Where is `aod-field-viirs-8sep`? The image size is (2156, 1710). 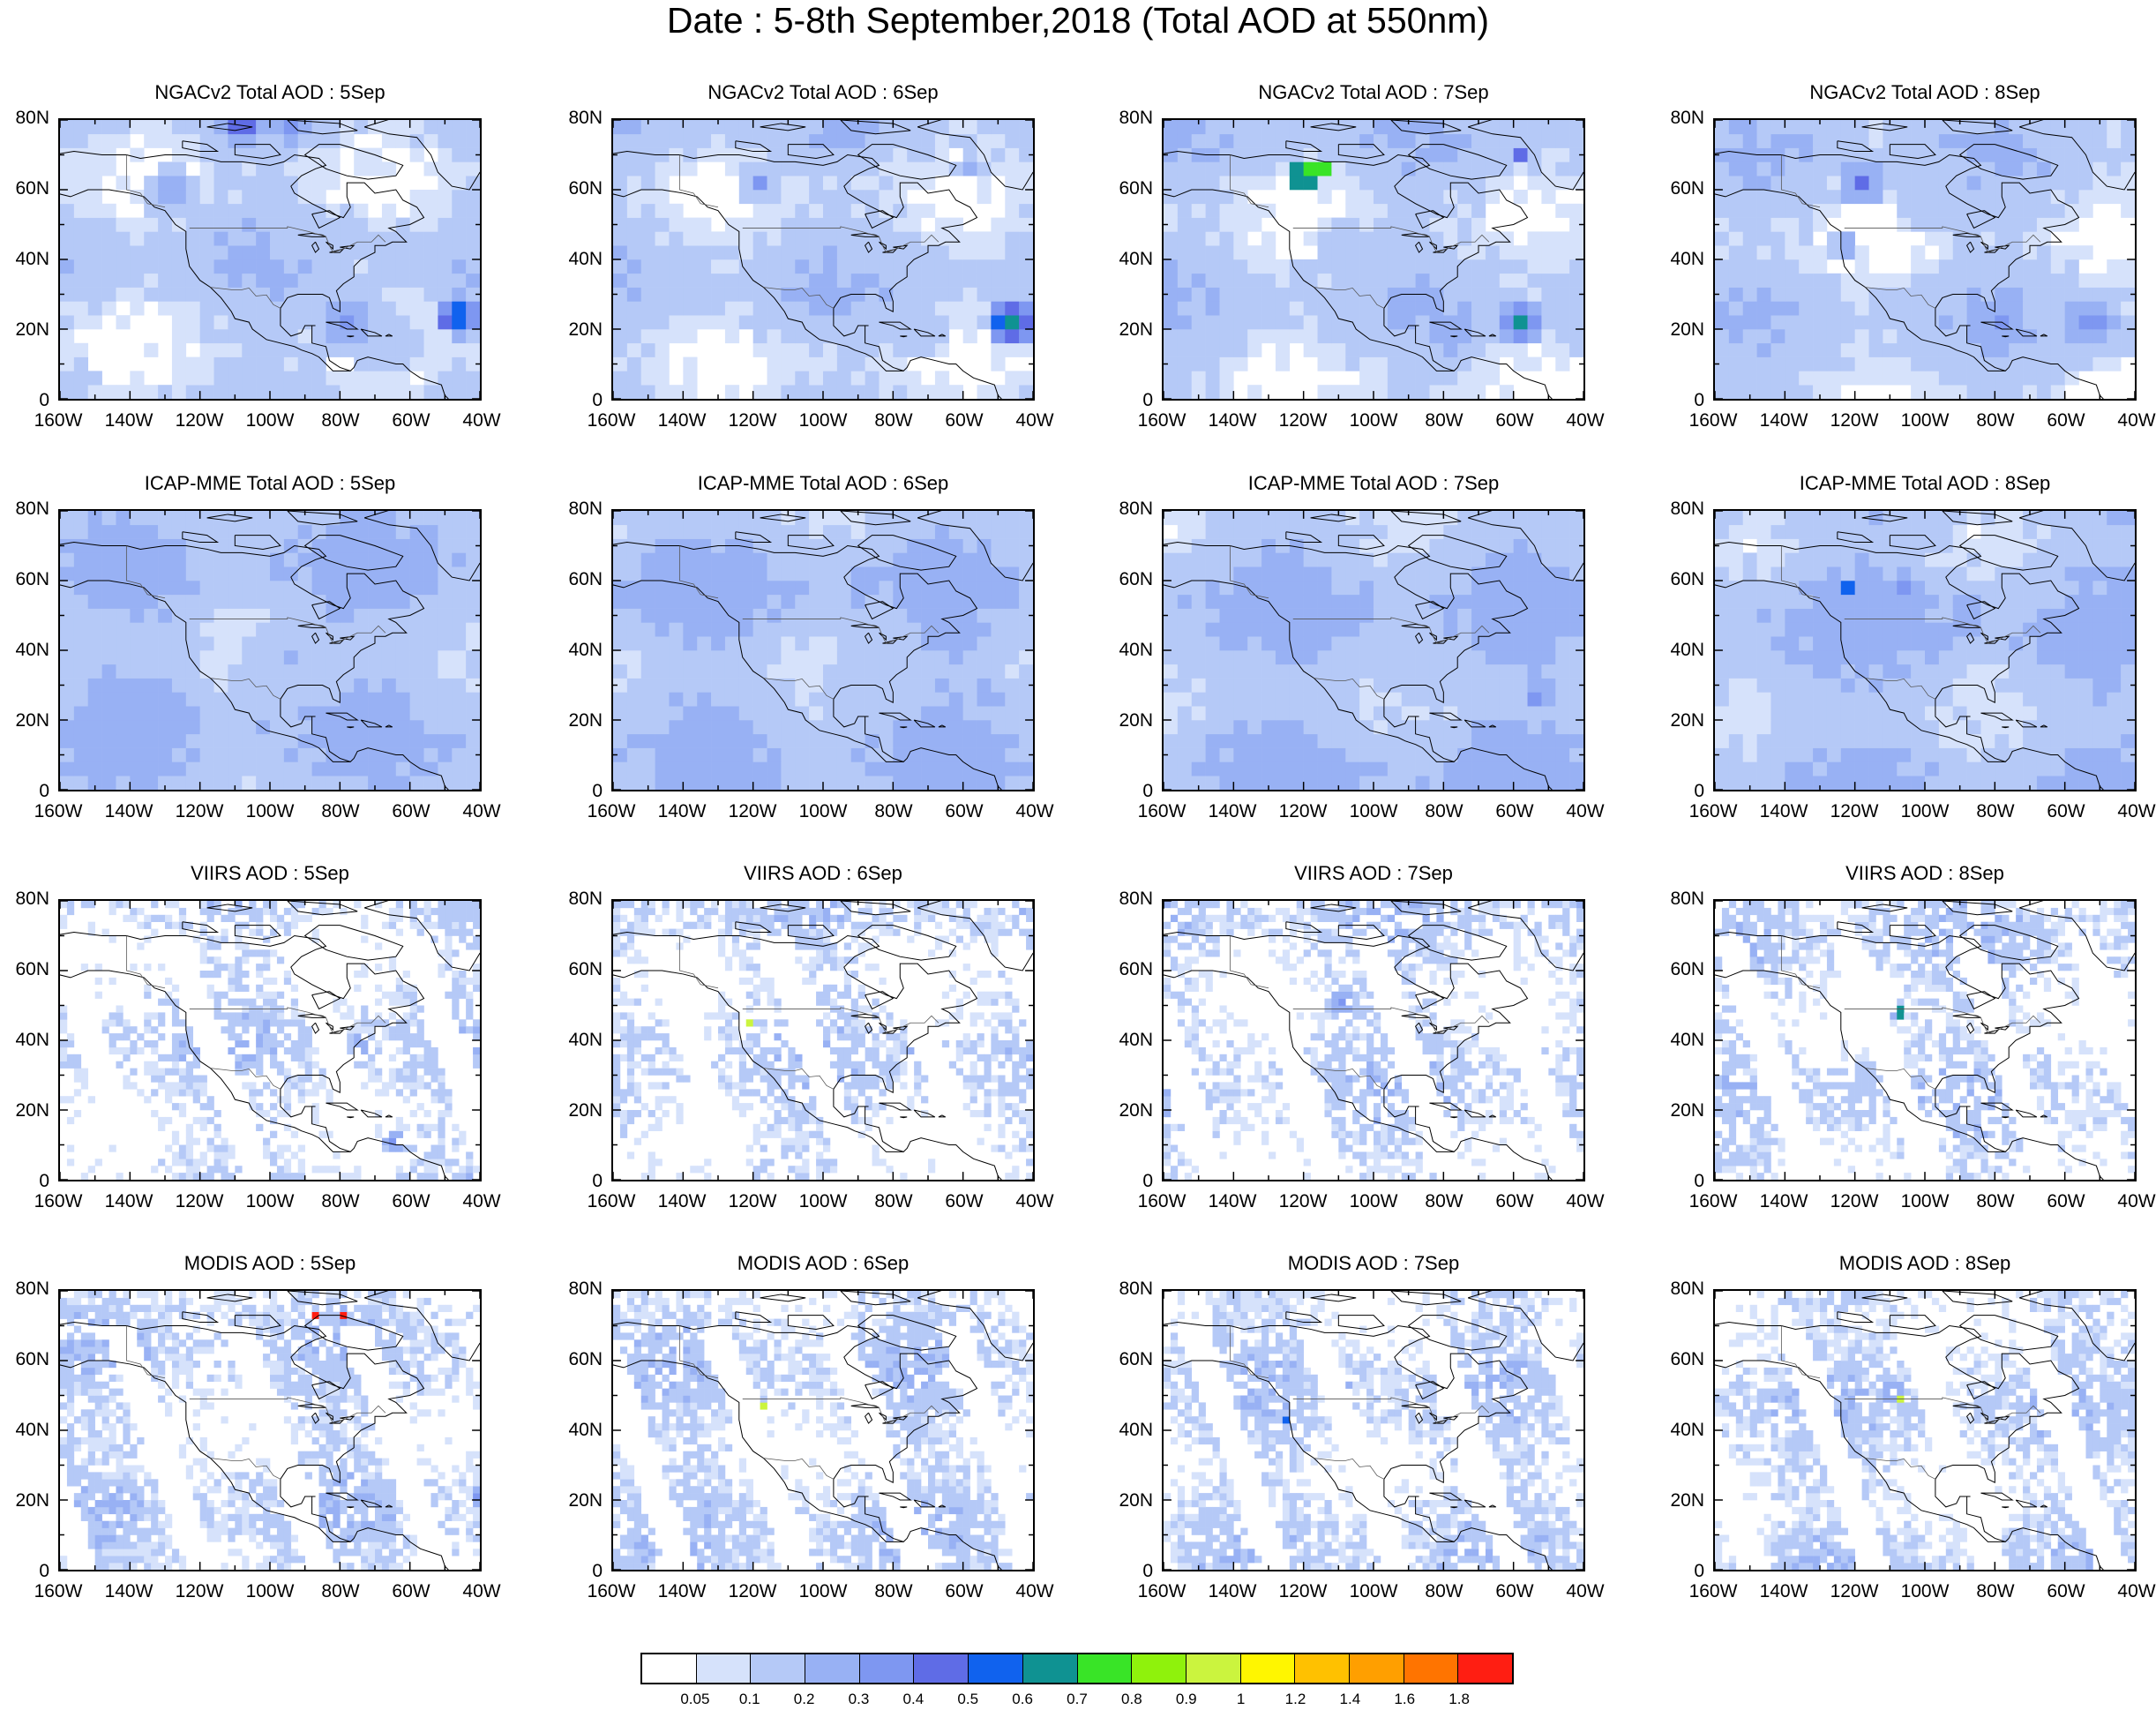 aod-field-viirs-8sep is located at coordinates (1925, 1040).